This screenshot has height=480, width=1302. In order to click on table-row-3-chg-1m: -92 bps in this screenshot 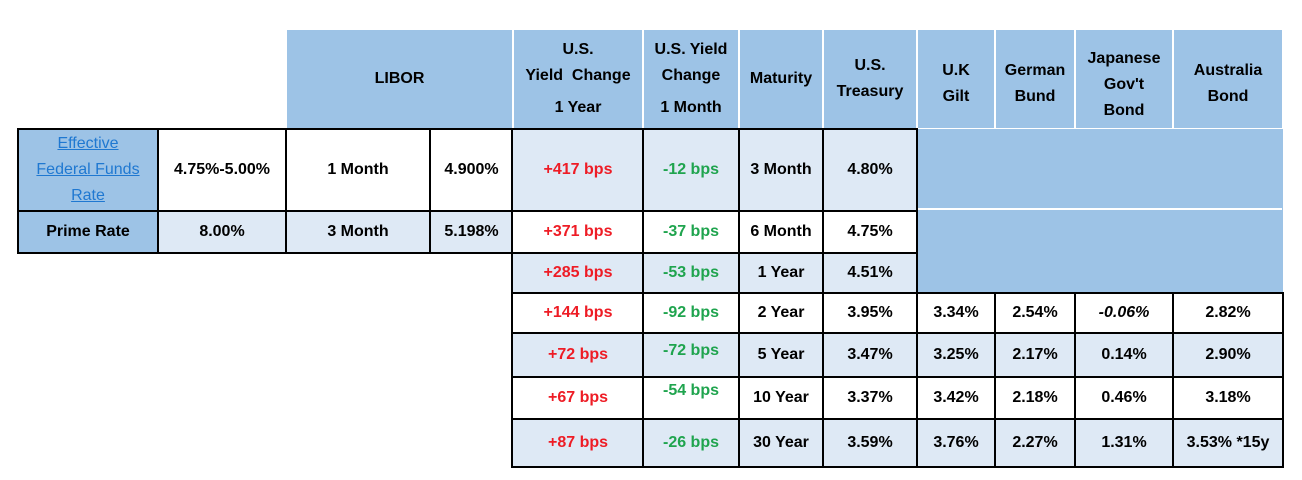, I will do `click(691, 313)`.